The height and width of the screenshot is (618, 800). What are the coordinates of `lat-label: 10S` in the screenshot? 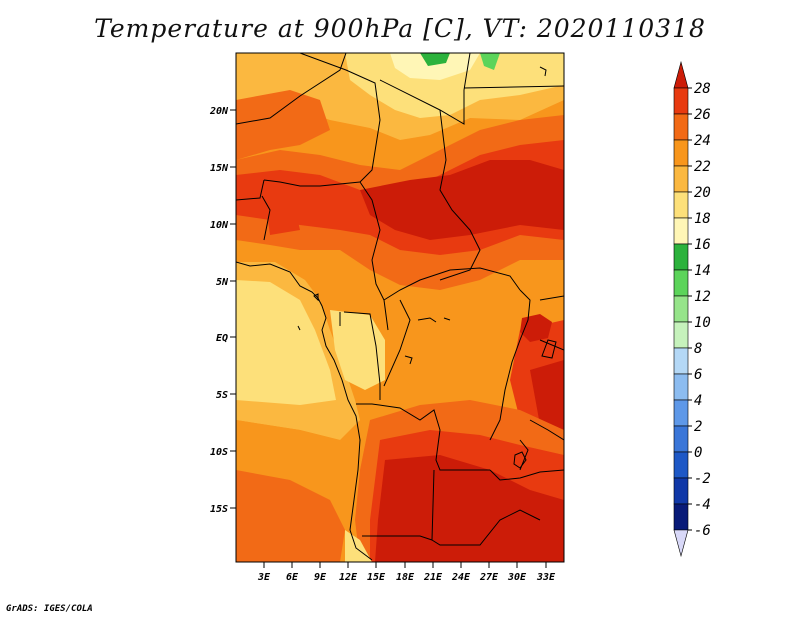 It's located at (219, 452).